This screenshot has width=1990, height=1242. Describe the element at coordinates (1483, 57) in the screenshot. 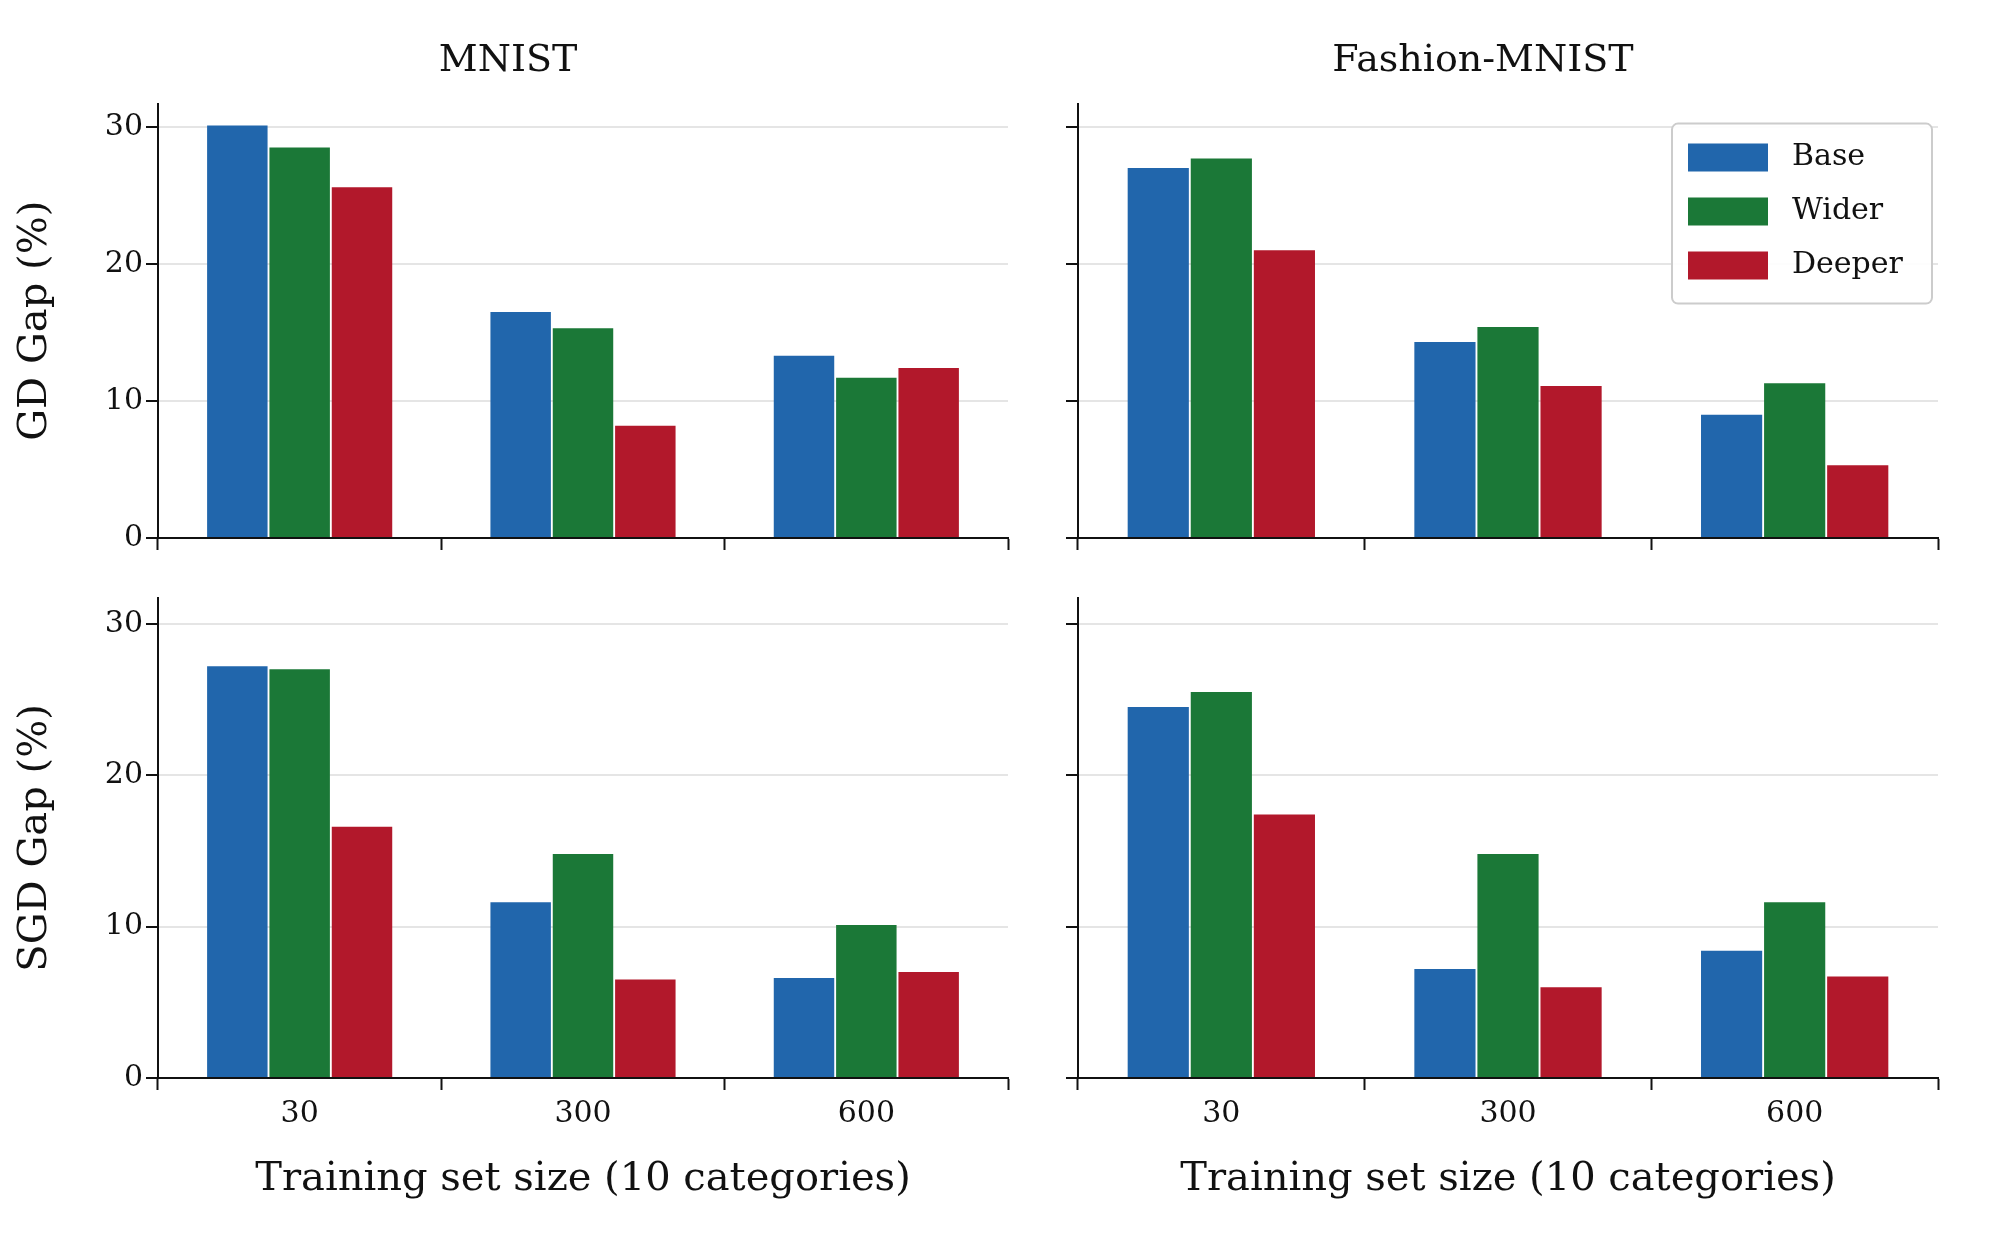

I see `chart-title: Fashion-MNIST` at that location.